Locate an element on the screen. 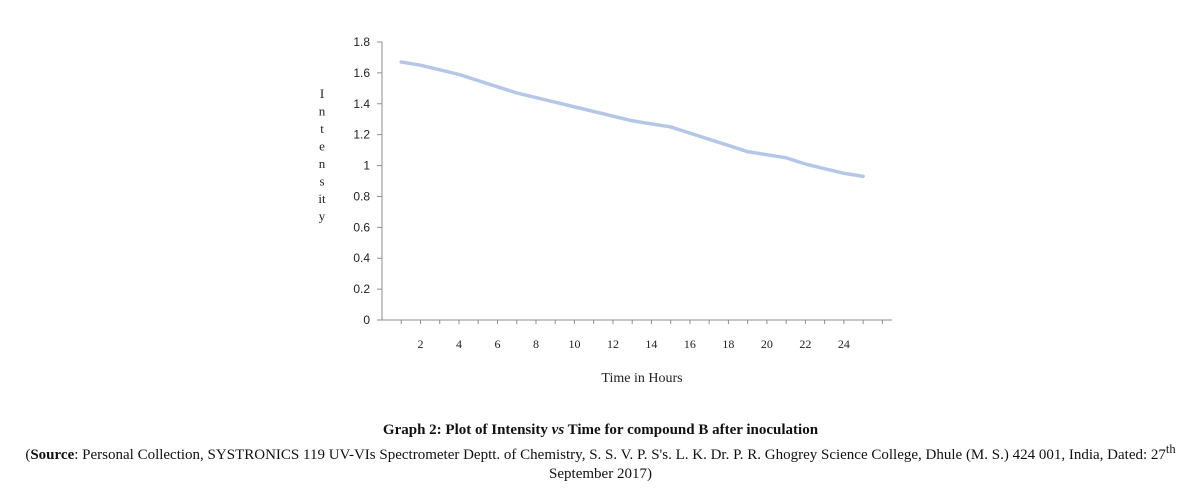 This screenshot has height=490, width=1201. x-axis: 2 4 6 8 10 12 14 16 18 20 22 24 is located at coordinates (637, 335).